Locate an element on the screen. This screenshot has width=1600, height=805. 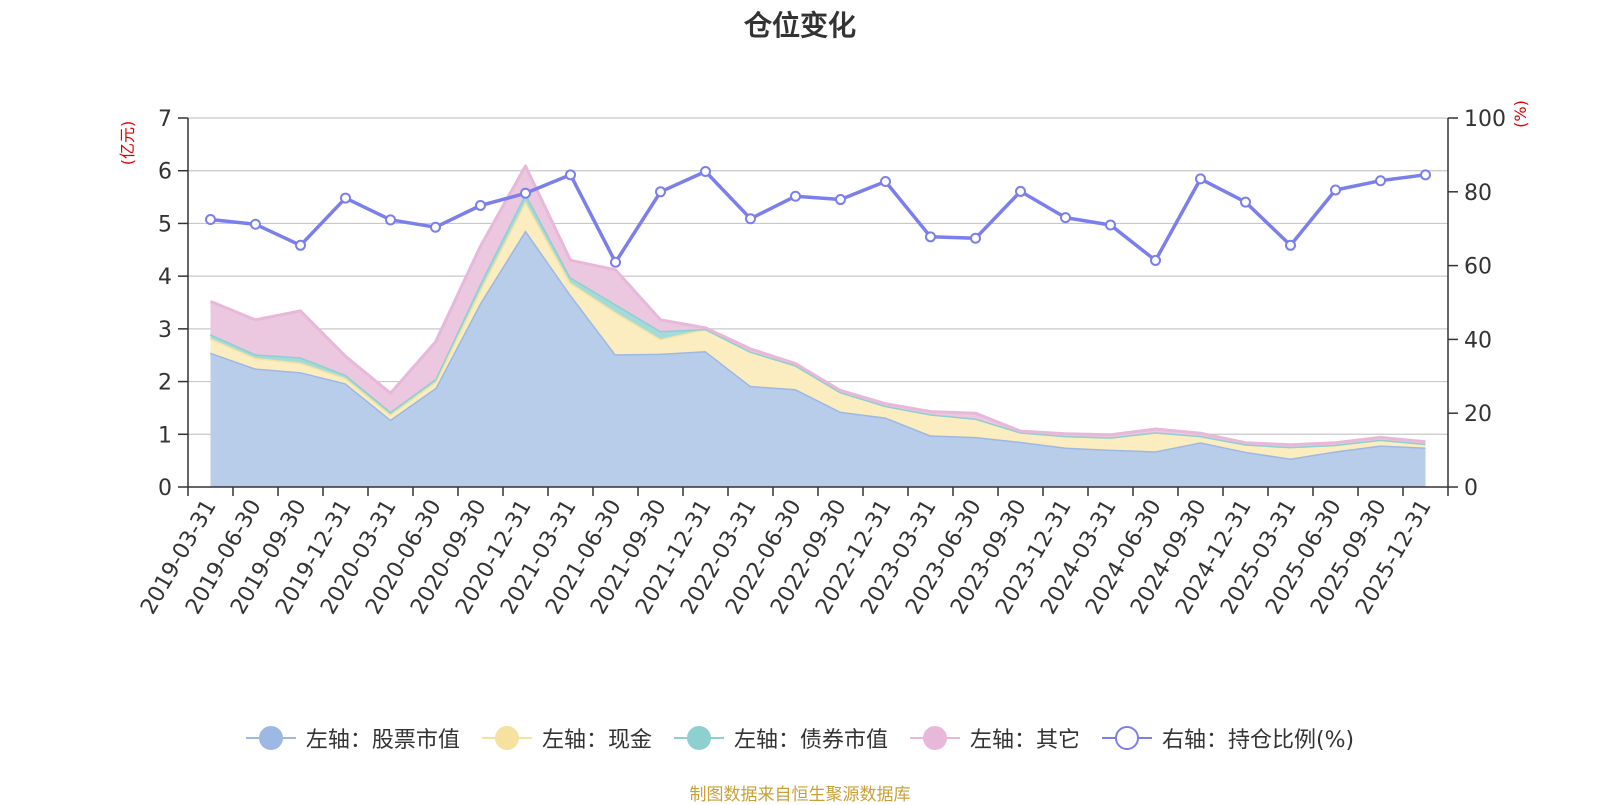
left-axis-tick-label: 3 is located at coordinates (165, 330).